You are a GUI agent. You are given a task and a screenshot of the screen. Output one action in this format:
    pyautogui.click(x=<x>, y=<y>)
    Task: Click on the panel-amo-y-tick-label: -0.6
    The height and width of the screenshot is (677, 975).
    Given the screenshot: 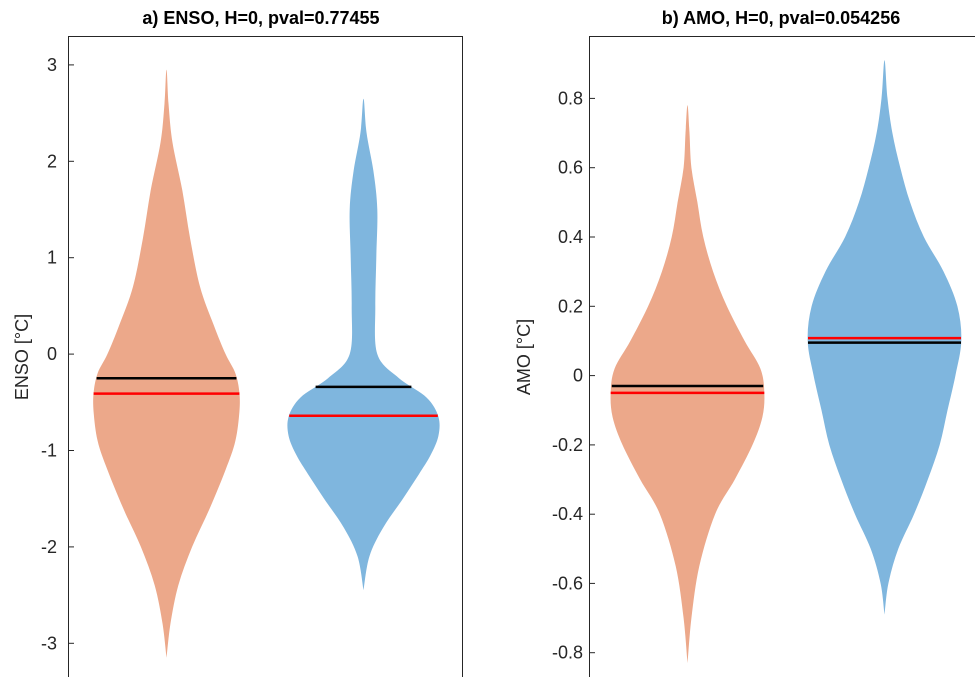 What is the action you would take?
    pyautogui.click(x=567, y=583)
    